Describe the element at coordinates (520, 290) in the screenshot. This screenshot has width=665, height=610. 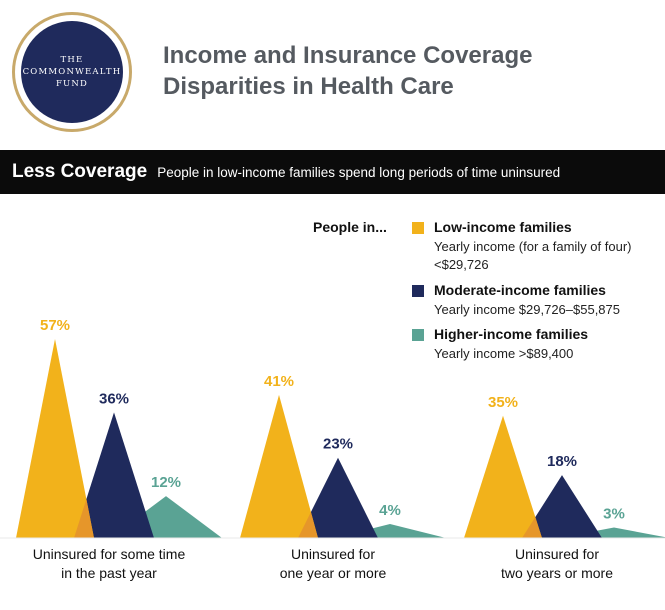
I see `legend-name: Moderate-income families` at that location.